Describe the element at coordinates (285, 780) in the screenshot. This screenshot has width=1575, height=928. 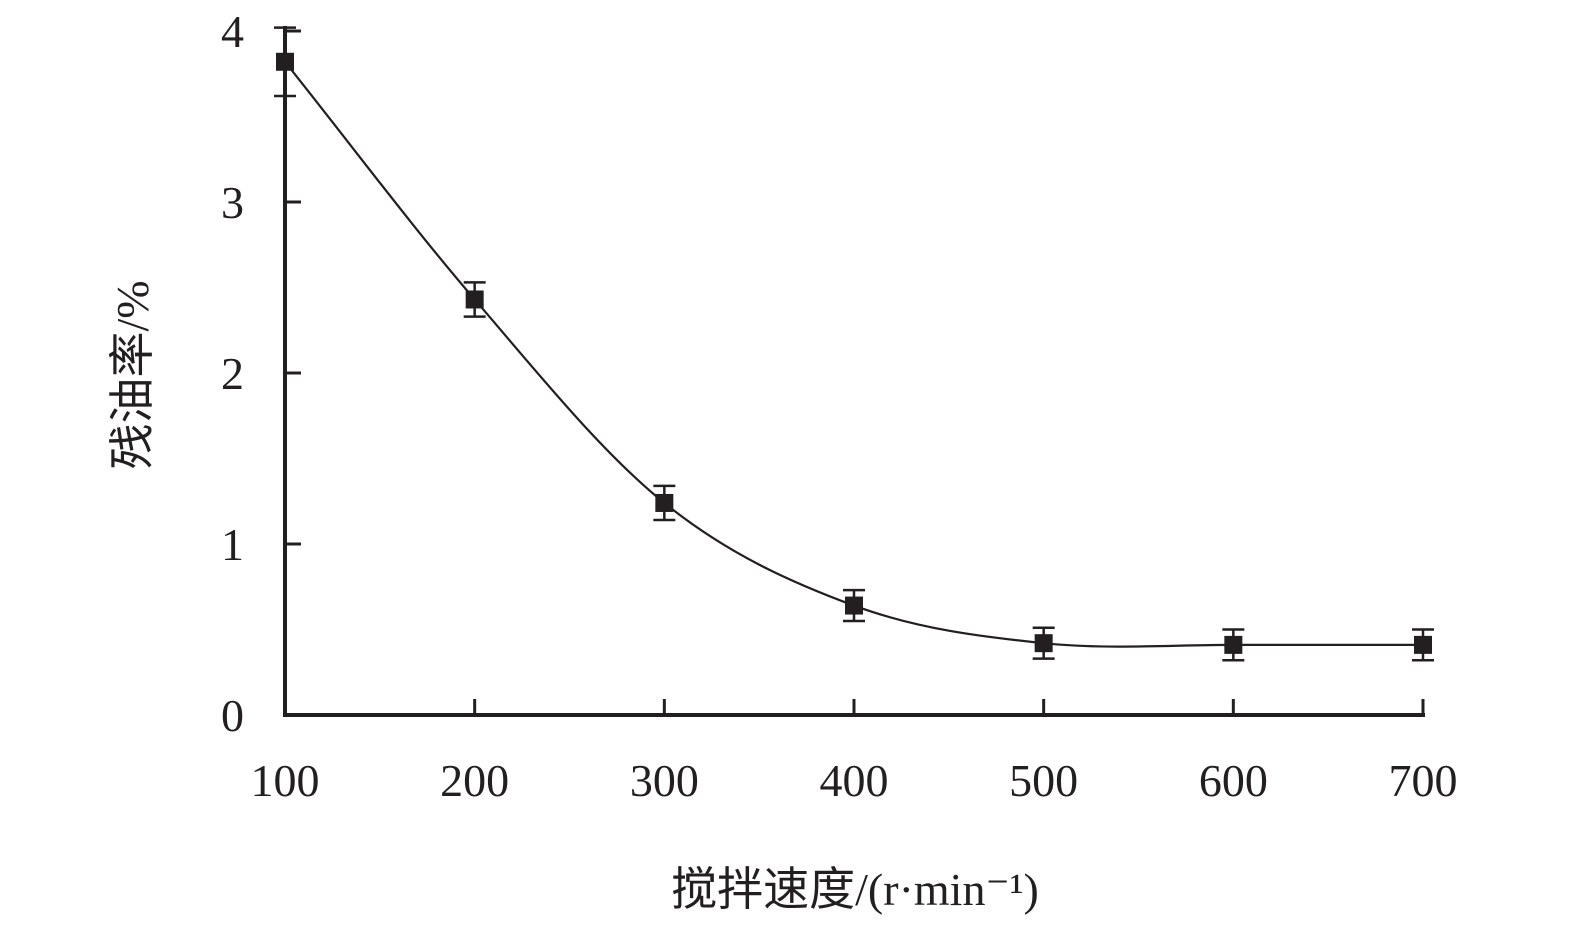
I see `x-tick-label: 100` at that location.